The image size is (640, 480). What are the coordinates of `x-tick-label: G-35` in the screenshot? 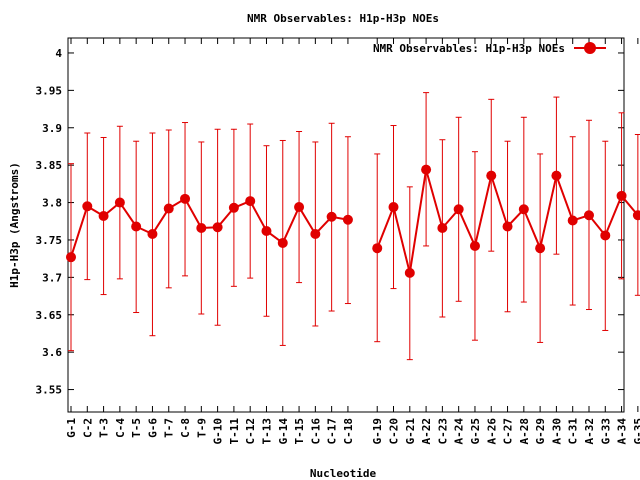 It's located at (636, 431).